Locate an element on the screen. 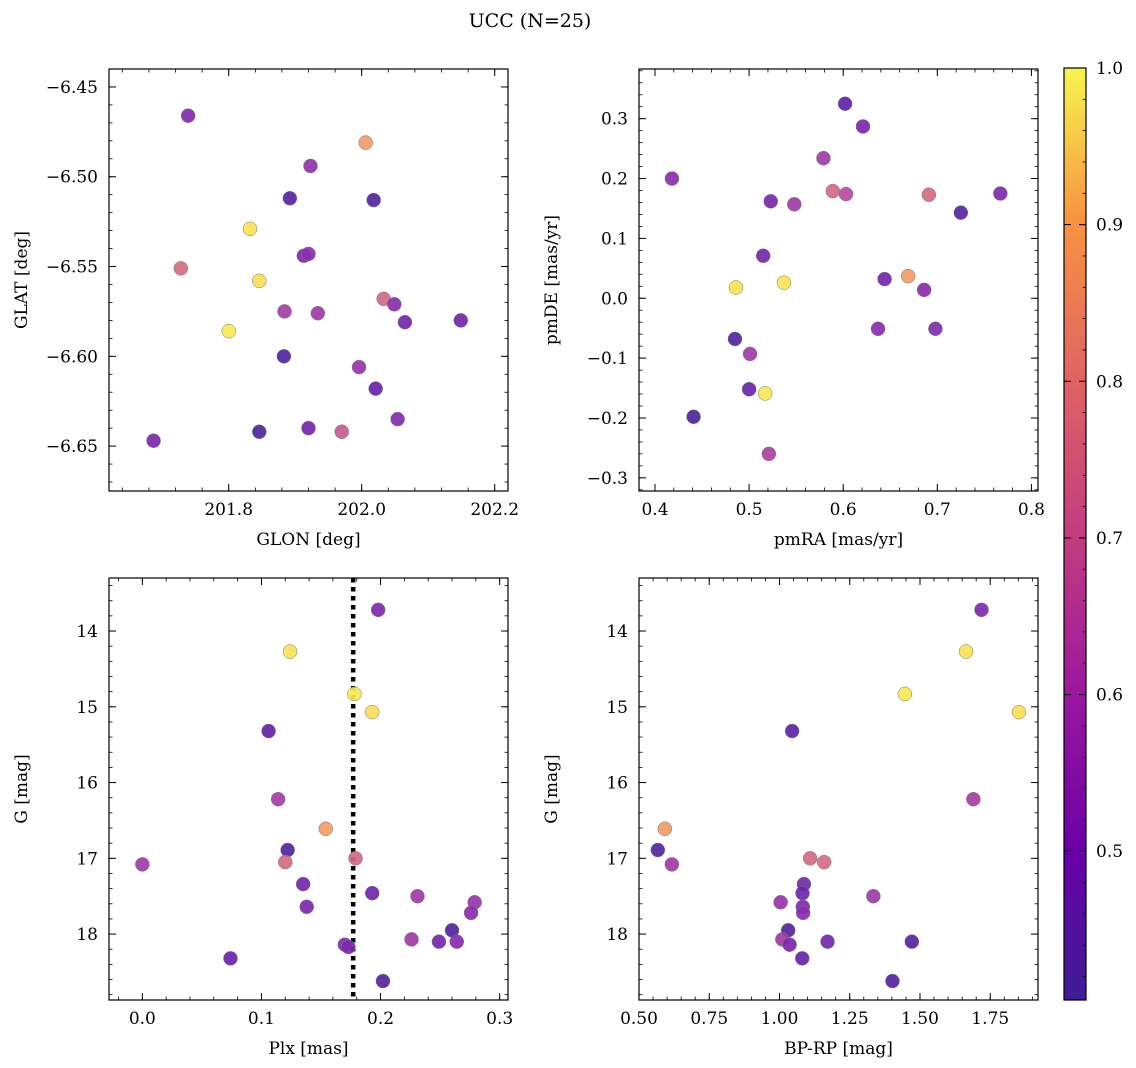 The height and width of the screenshot is (1068, 1136). x-tick-label: 0.1 is located at coordinates (261, 1019).